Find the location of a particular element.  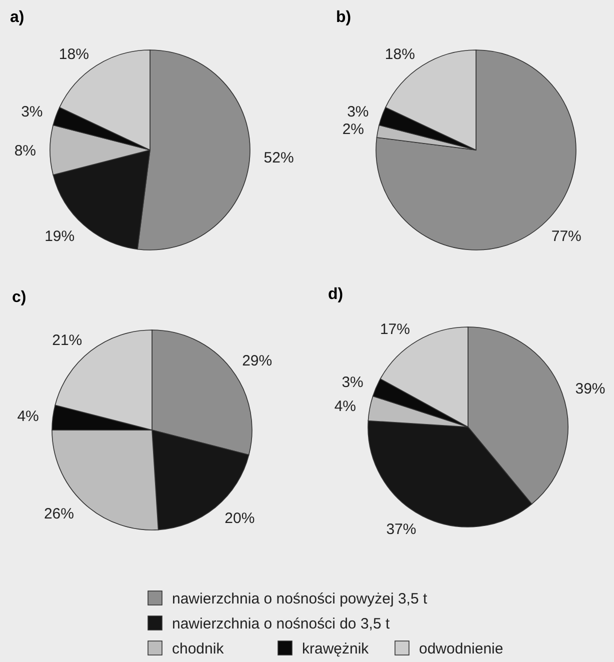

data-label: 39% is located at coordinates (590, 389).